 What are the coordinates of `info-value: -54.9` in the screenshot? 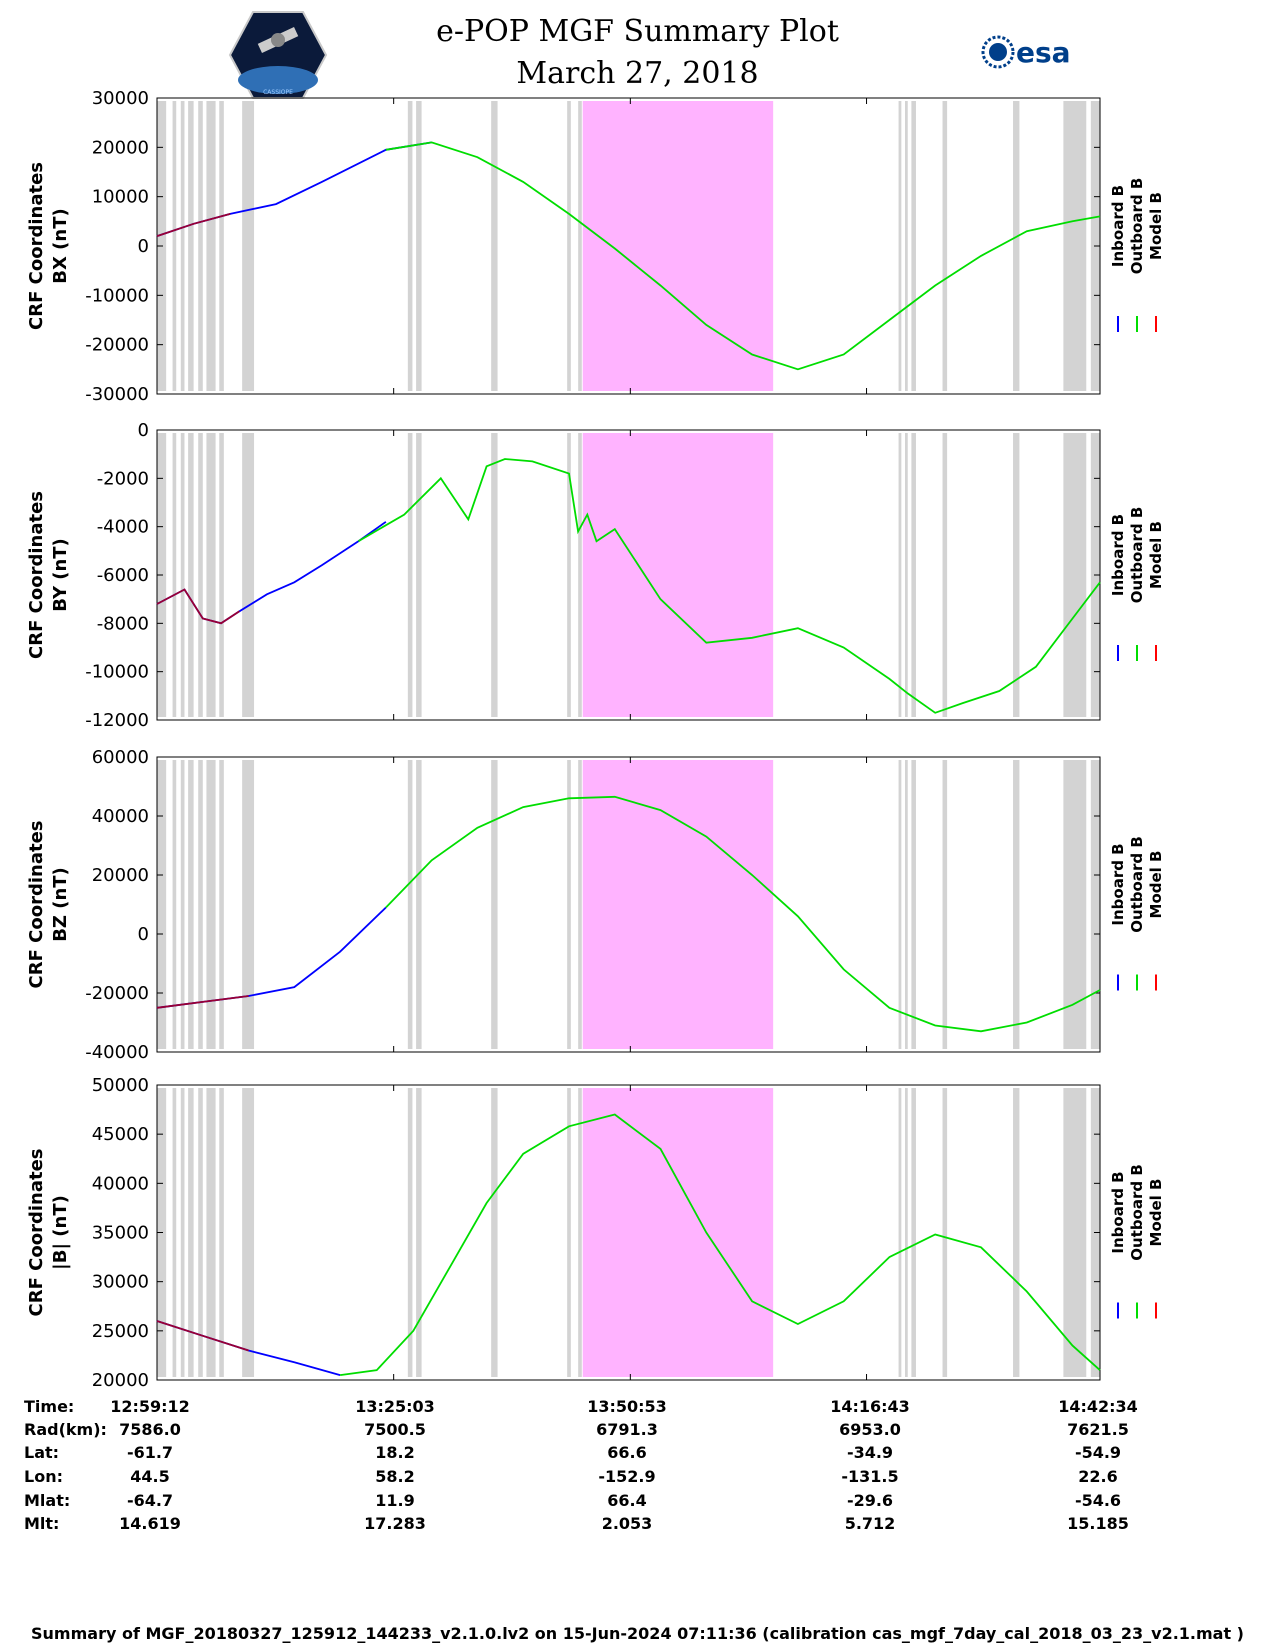 It's located at (1098, 1452).